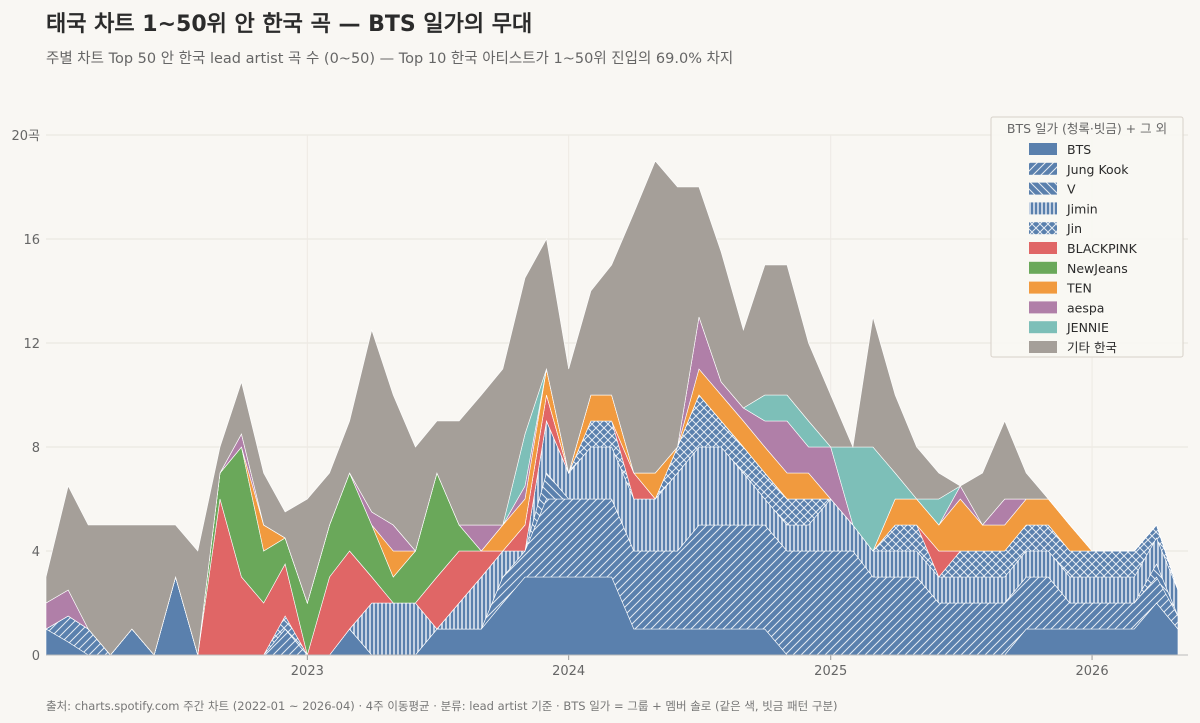 This screenshot has width=1200, height=723. Describe the element at coordinates (1097, 169) in the screenshot. I see `legend-label: Jung Kook` at that location.